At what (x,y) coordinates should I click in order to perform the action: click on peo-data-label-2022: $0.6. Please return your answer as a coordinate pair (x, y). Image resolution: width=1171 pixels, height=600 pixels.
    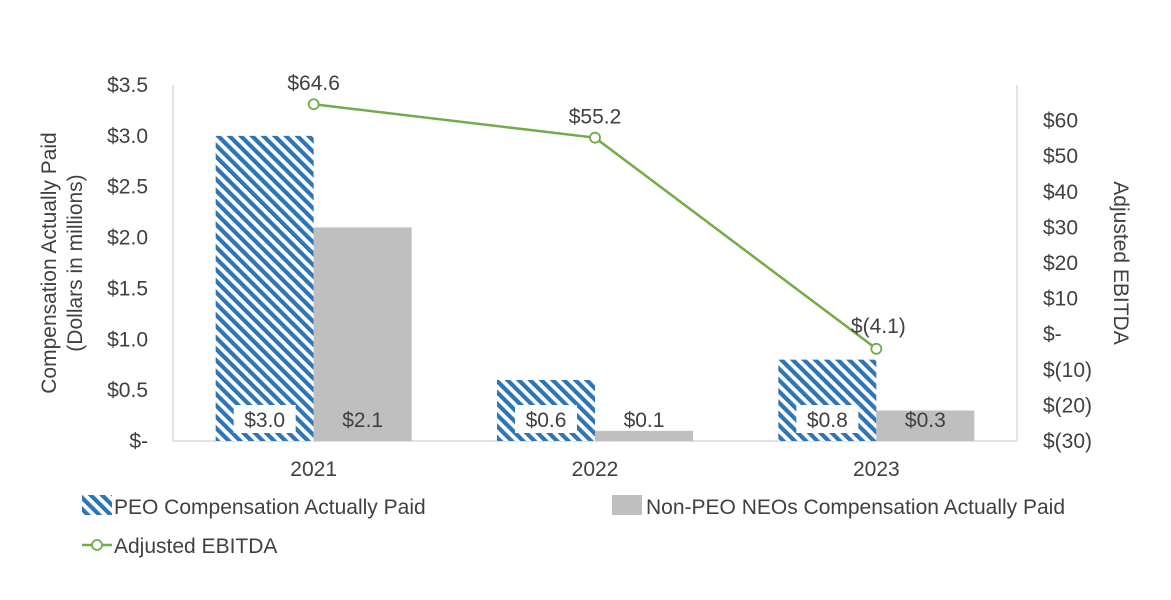
    Looking at the image, I should click on (546, 420).